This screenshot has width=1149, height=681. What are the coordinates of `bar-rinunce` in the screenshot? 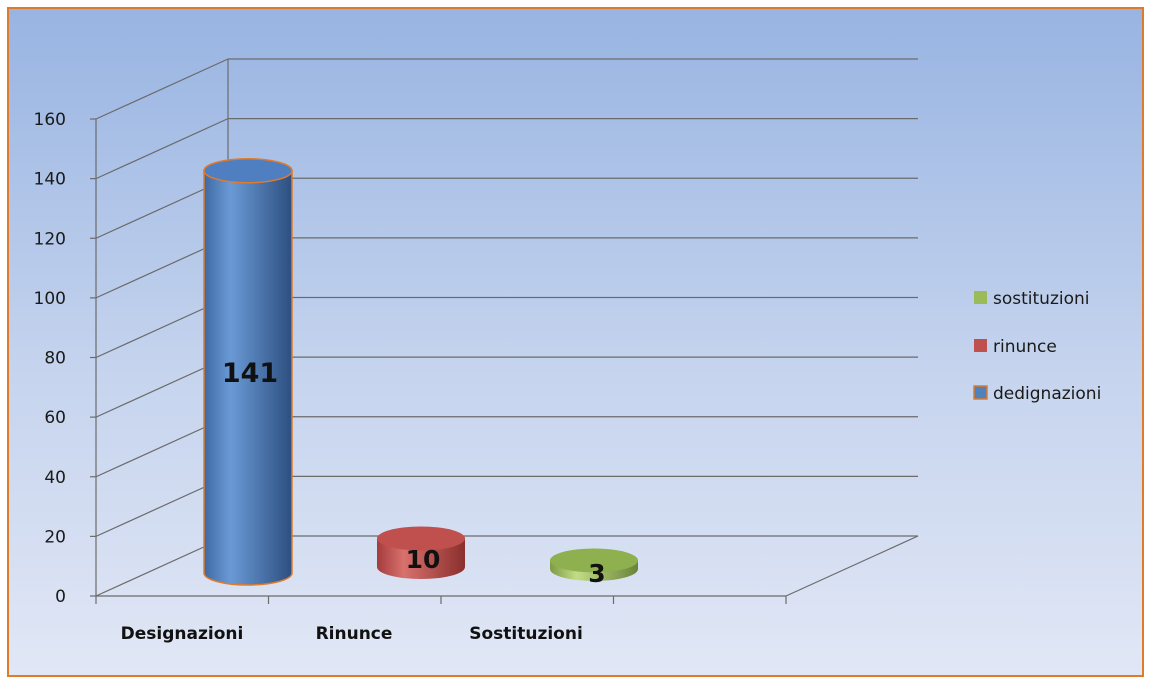 It's located at (421, 552).